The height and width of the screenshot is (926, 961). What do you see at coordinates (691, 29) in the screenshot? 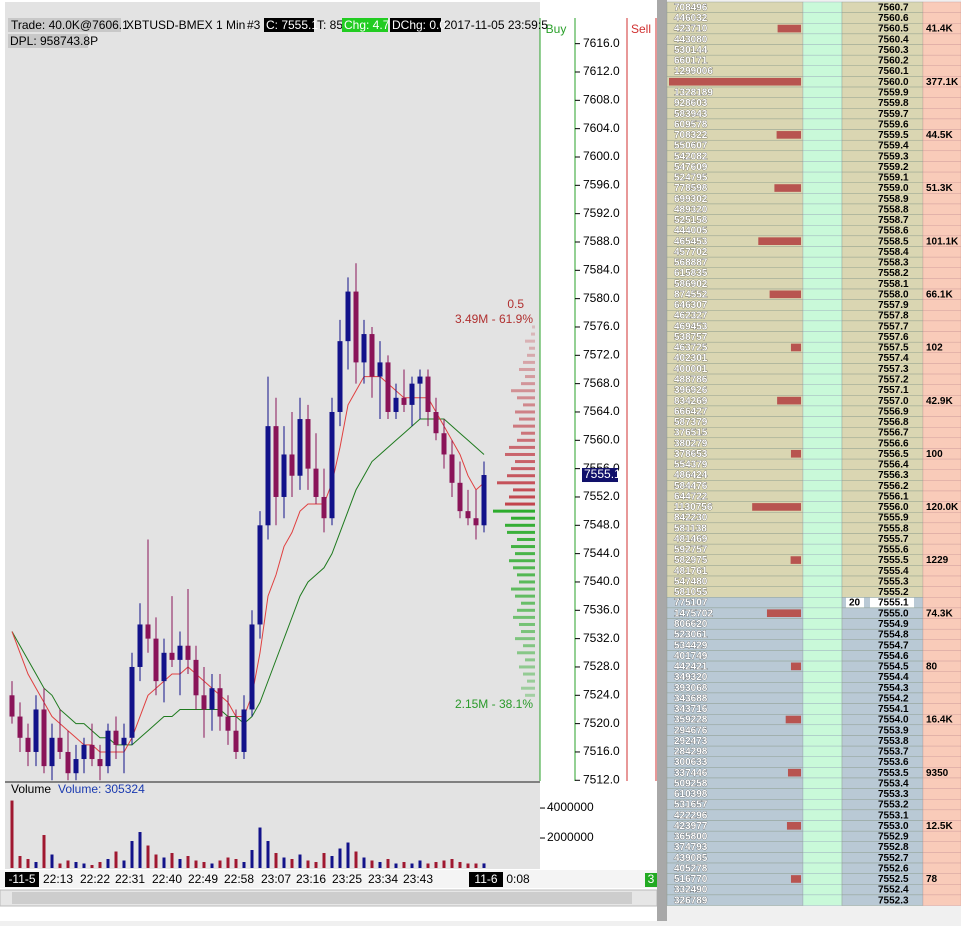
I see `size: 423710` at bounding box center [691, 29].